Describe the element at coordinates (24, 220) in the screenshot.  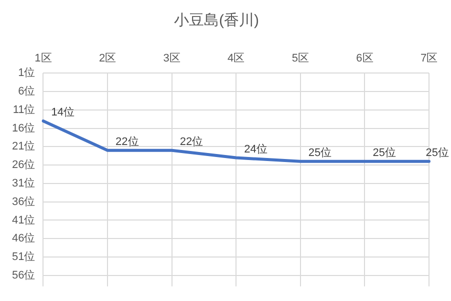
I see `y-tick-label: 41位` at that location.